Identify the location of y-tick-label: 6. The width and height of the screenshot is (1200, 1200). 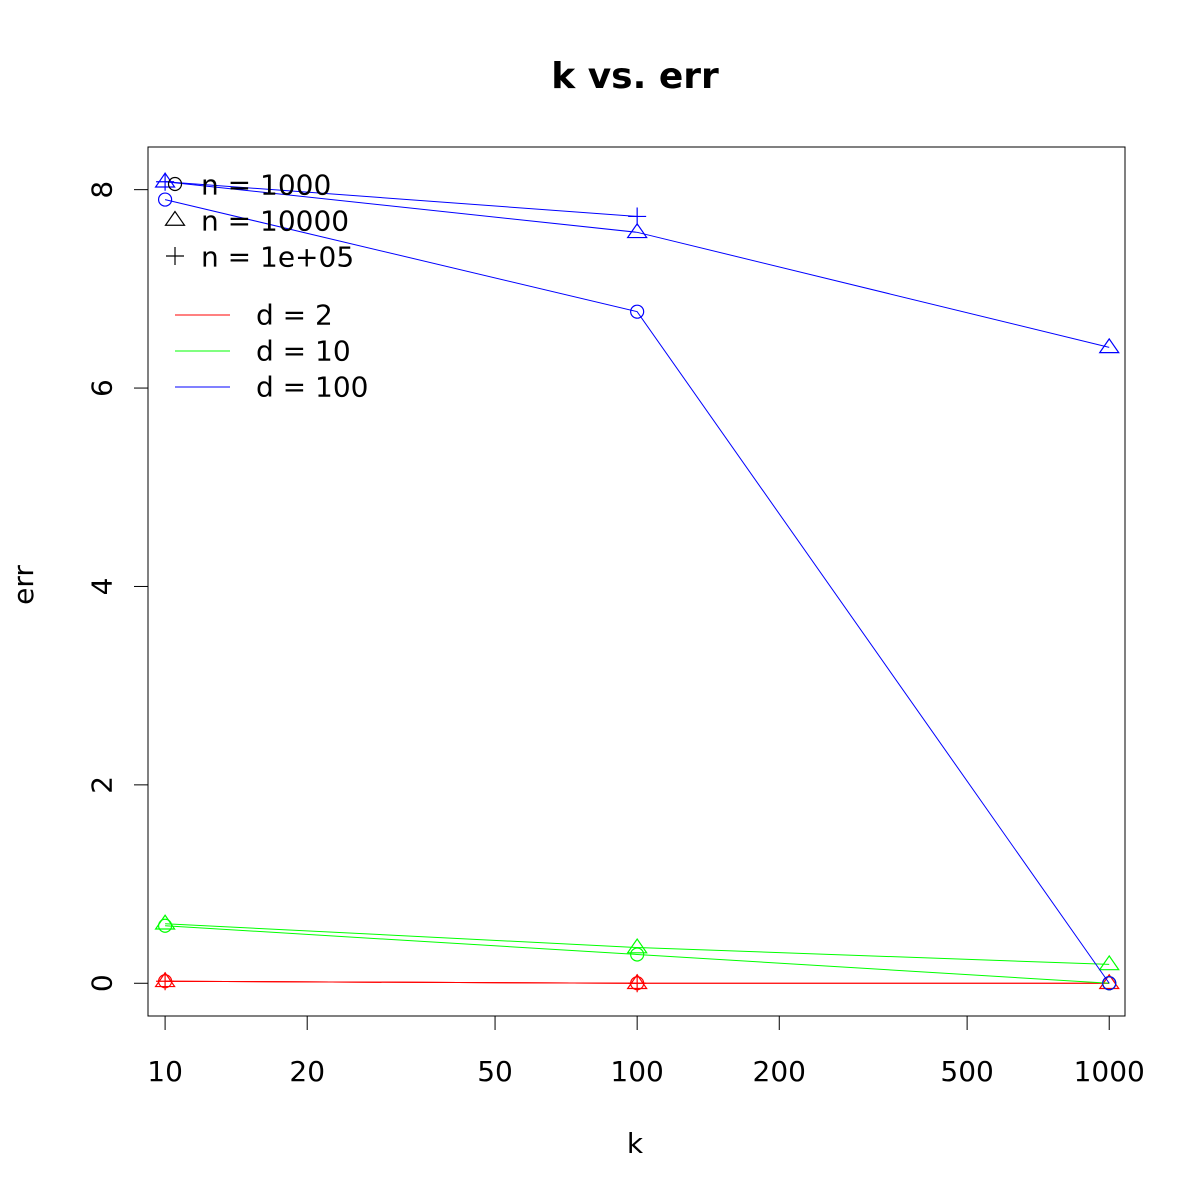
(102, 388).